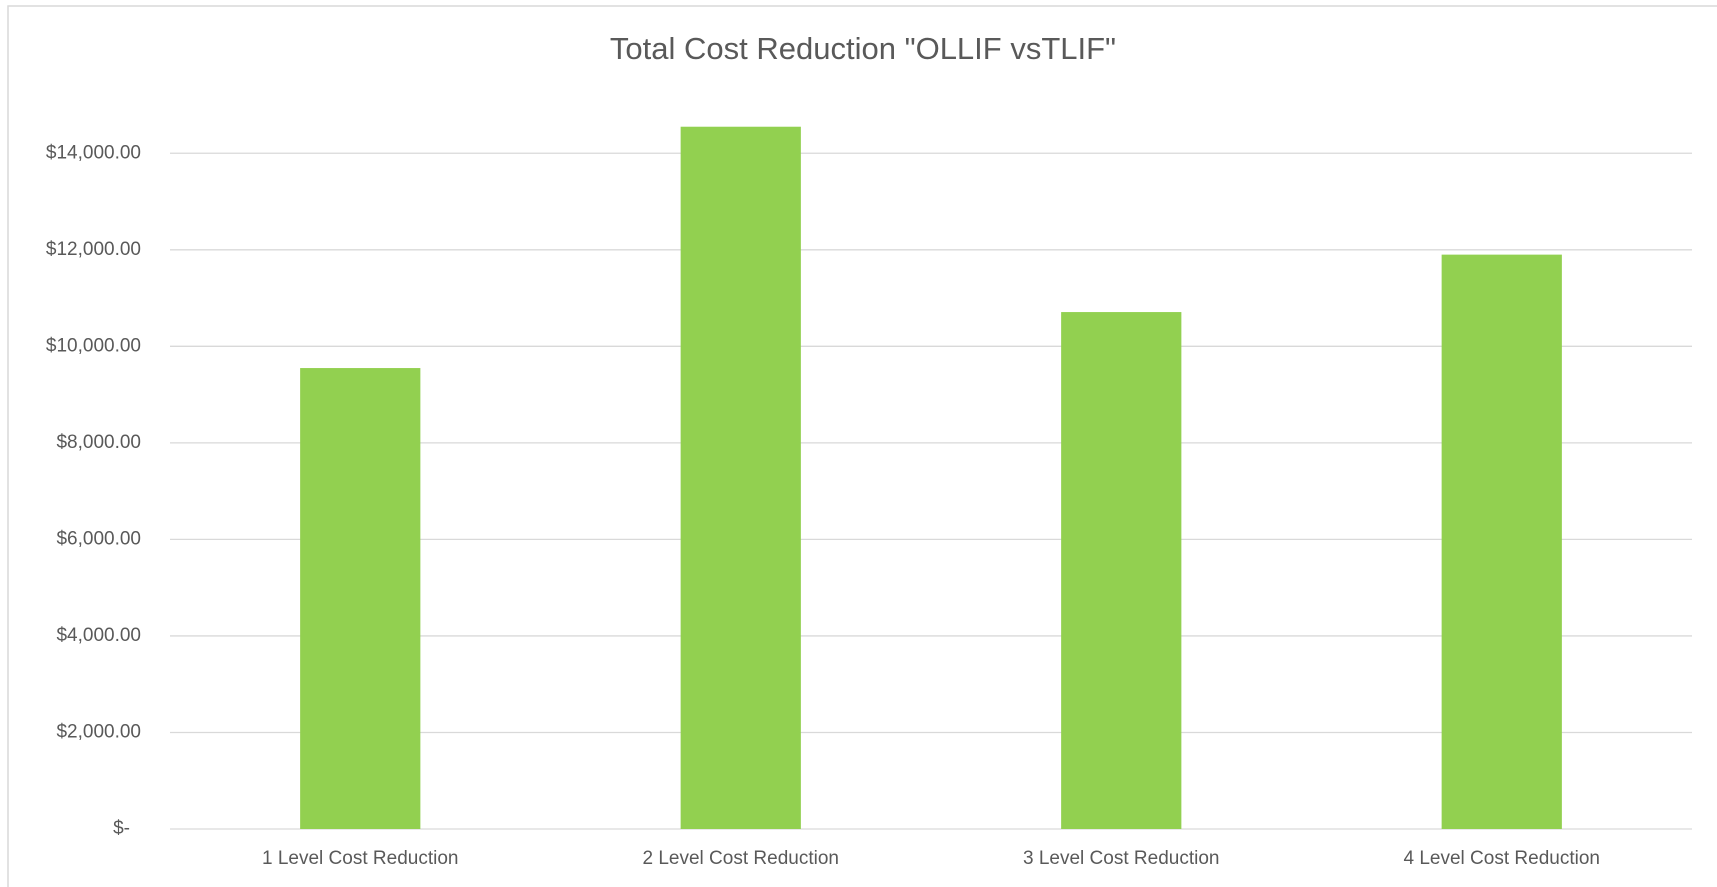 Image resolution: width=1717 pixels, height=887 pixels. Describe the element at coordinates (121, 828) in the screenshot. I see `y-tick-label: $-` at that location.